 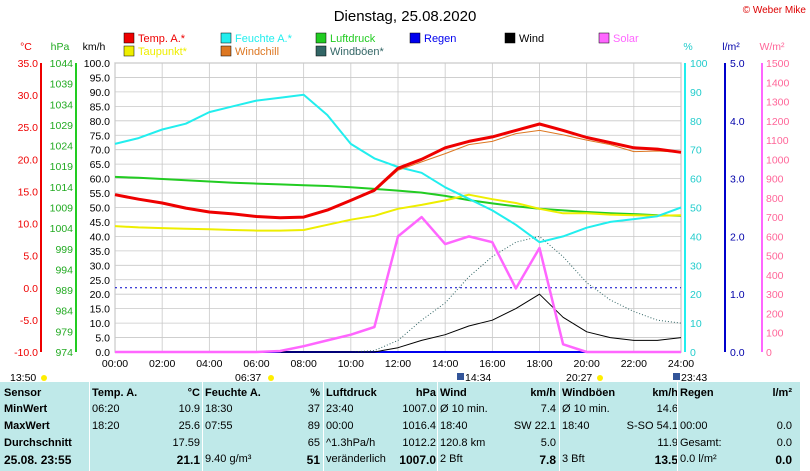 I want to click on solar-tick: 400, so click(x=775, y=276).